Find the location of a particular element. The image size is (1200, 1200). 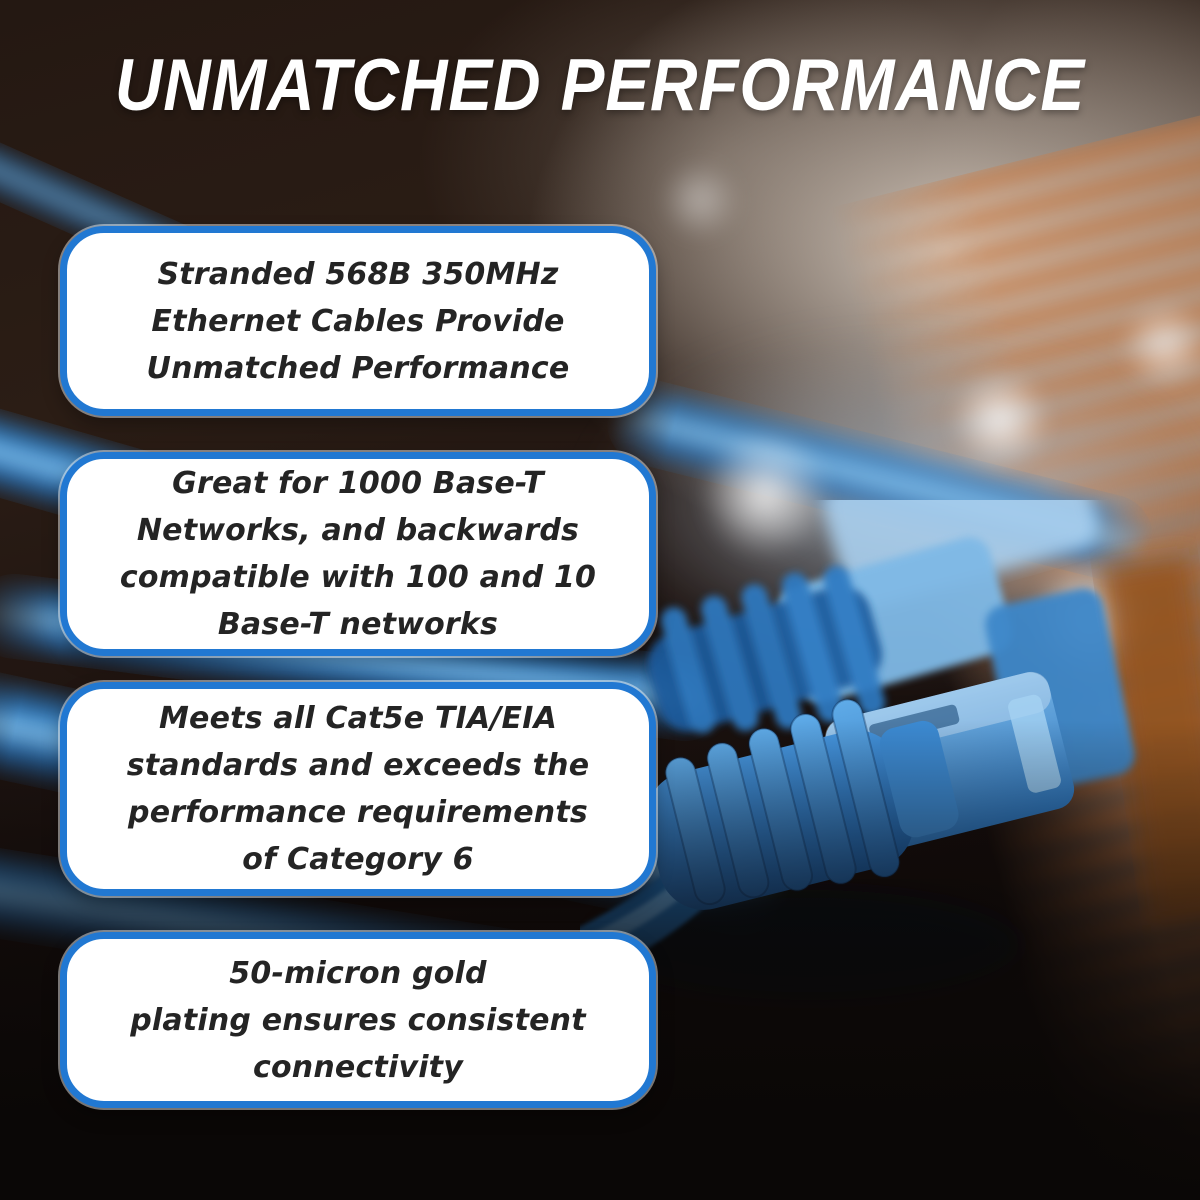

rj45-connector-body is located at coordinates (950, 763).